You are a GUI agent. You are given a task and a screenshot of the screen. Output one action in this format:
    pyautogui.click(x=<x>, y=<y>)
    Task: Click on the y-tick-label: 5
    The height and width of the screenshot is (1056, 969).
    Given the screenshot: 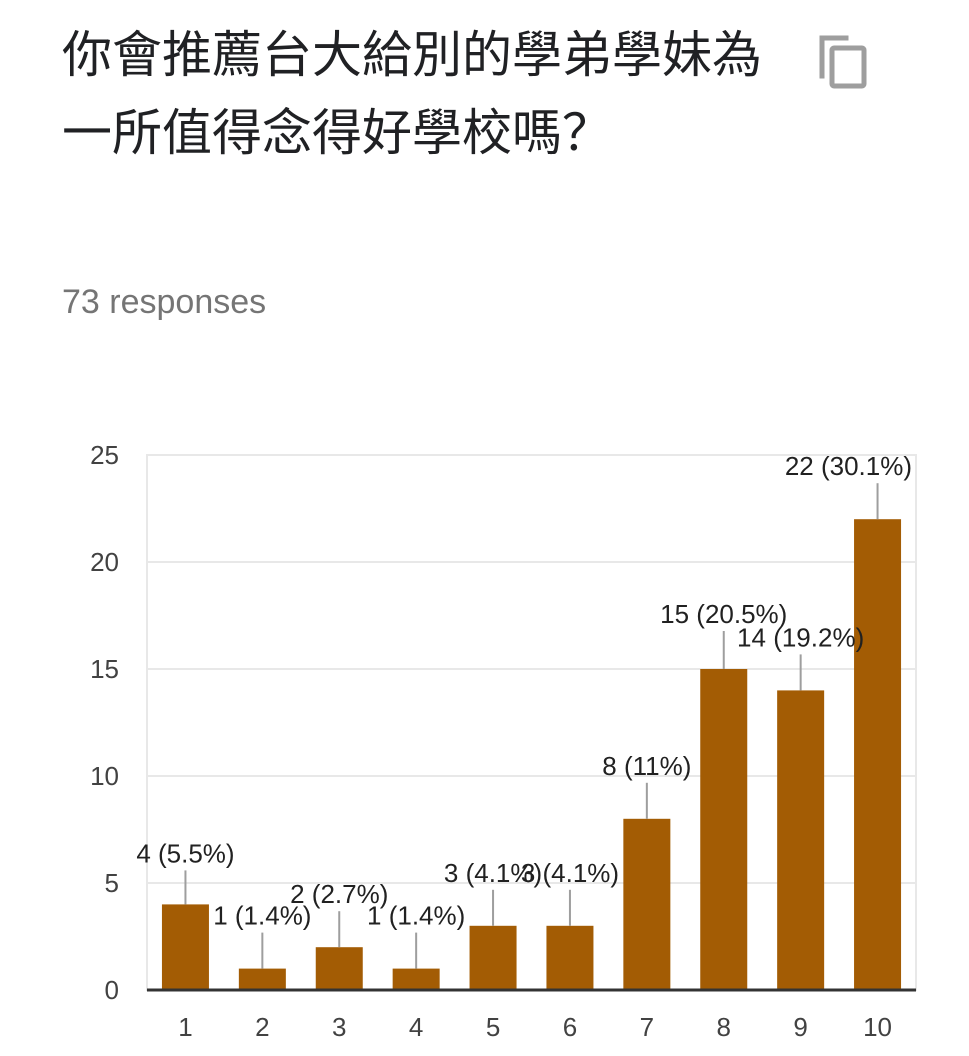 What is the action you would take?
    pyautogui.click(x=112, y=883)
    